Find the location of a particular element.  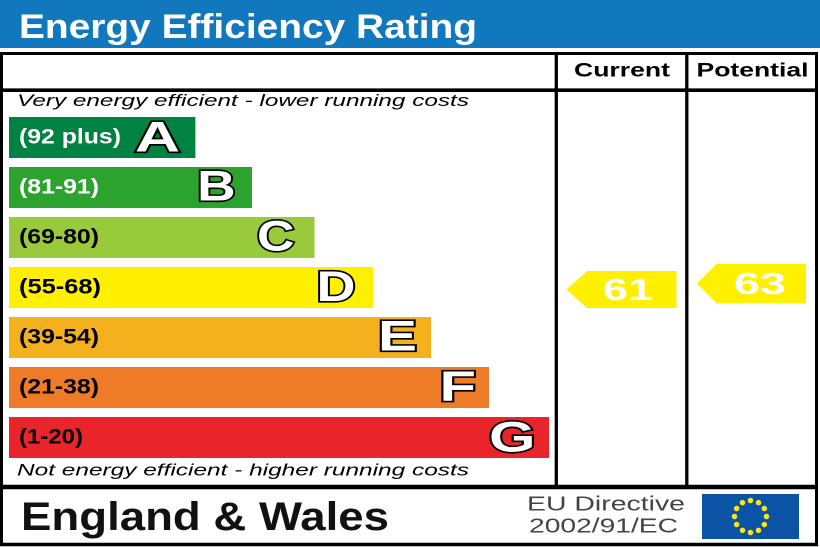

svg-text: B is located at coordinates (216, 187).